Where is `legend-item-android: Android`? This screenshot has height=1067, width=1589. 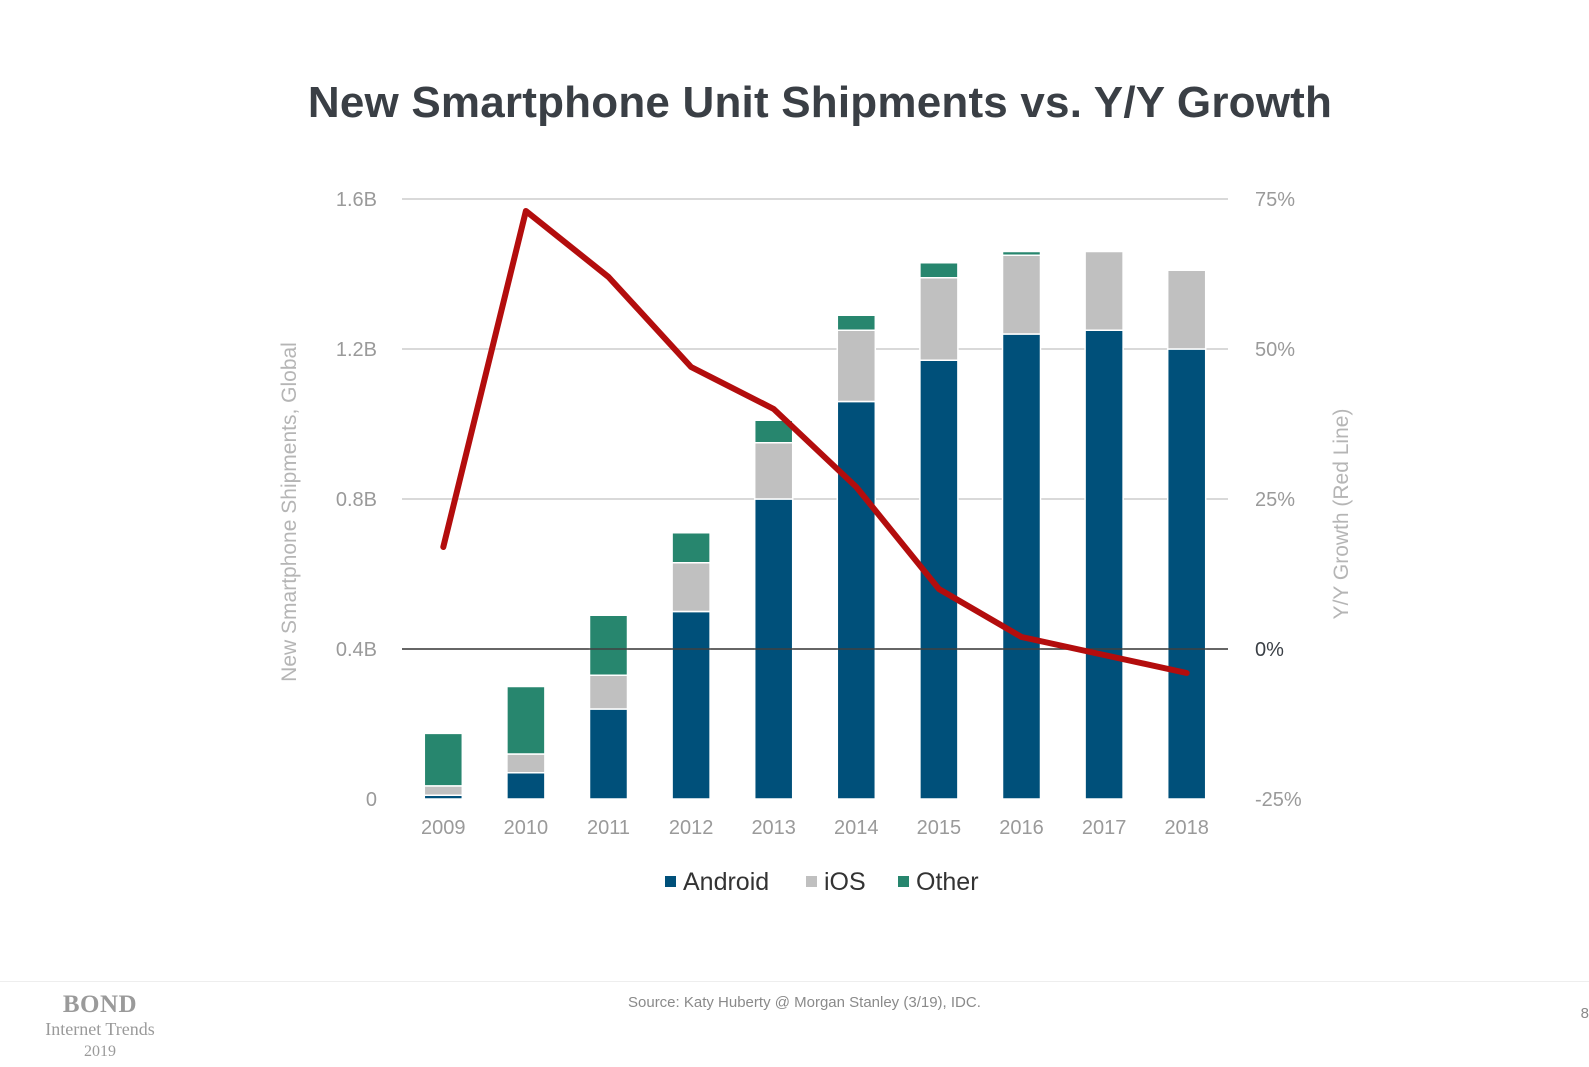 legend-item-android: Android is located at coordinates (717, 882).